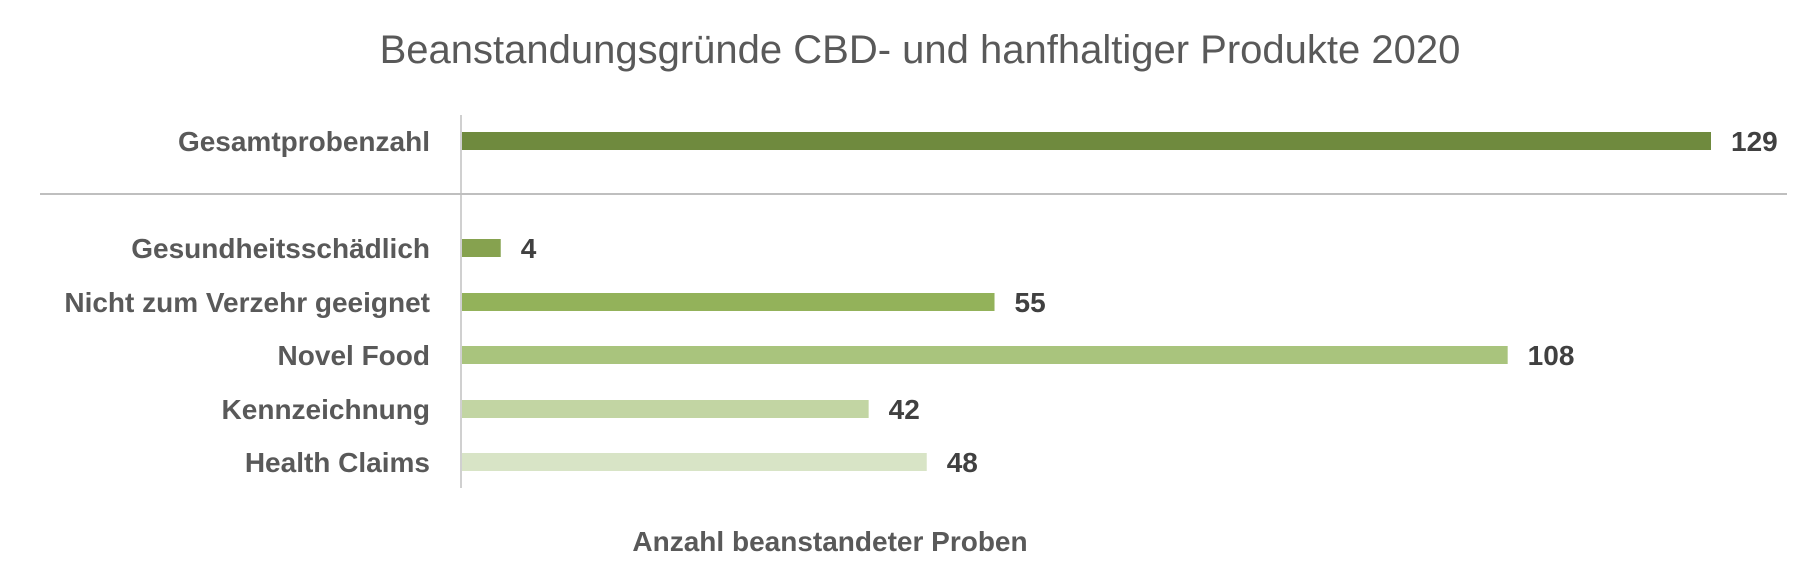  I want to click on bar-novel-food, so click(985, 355).